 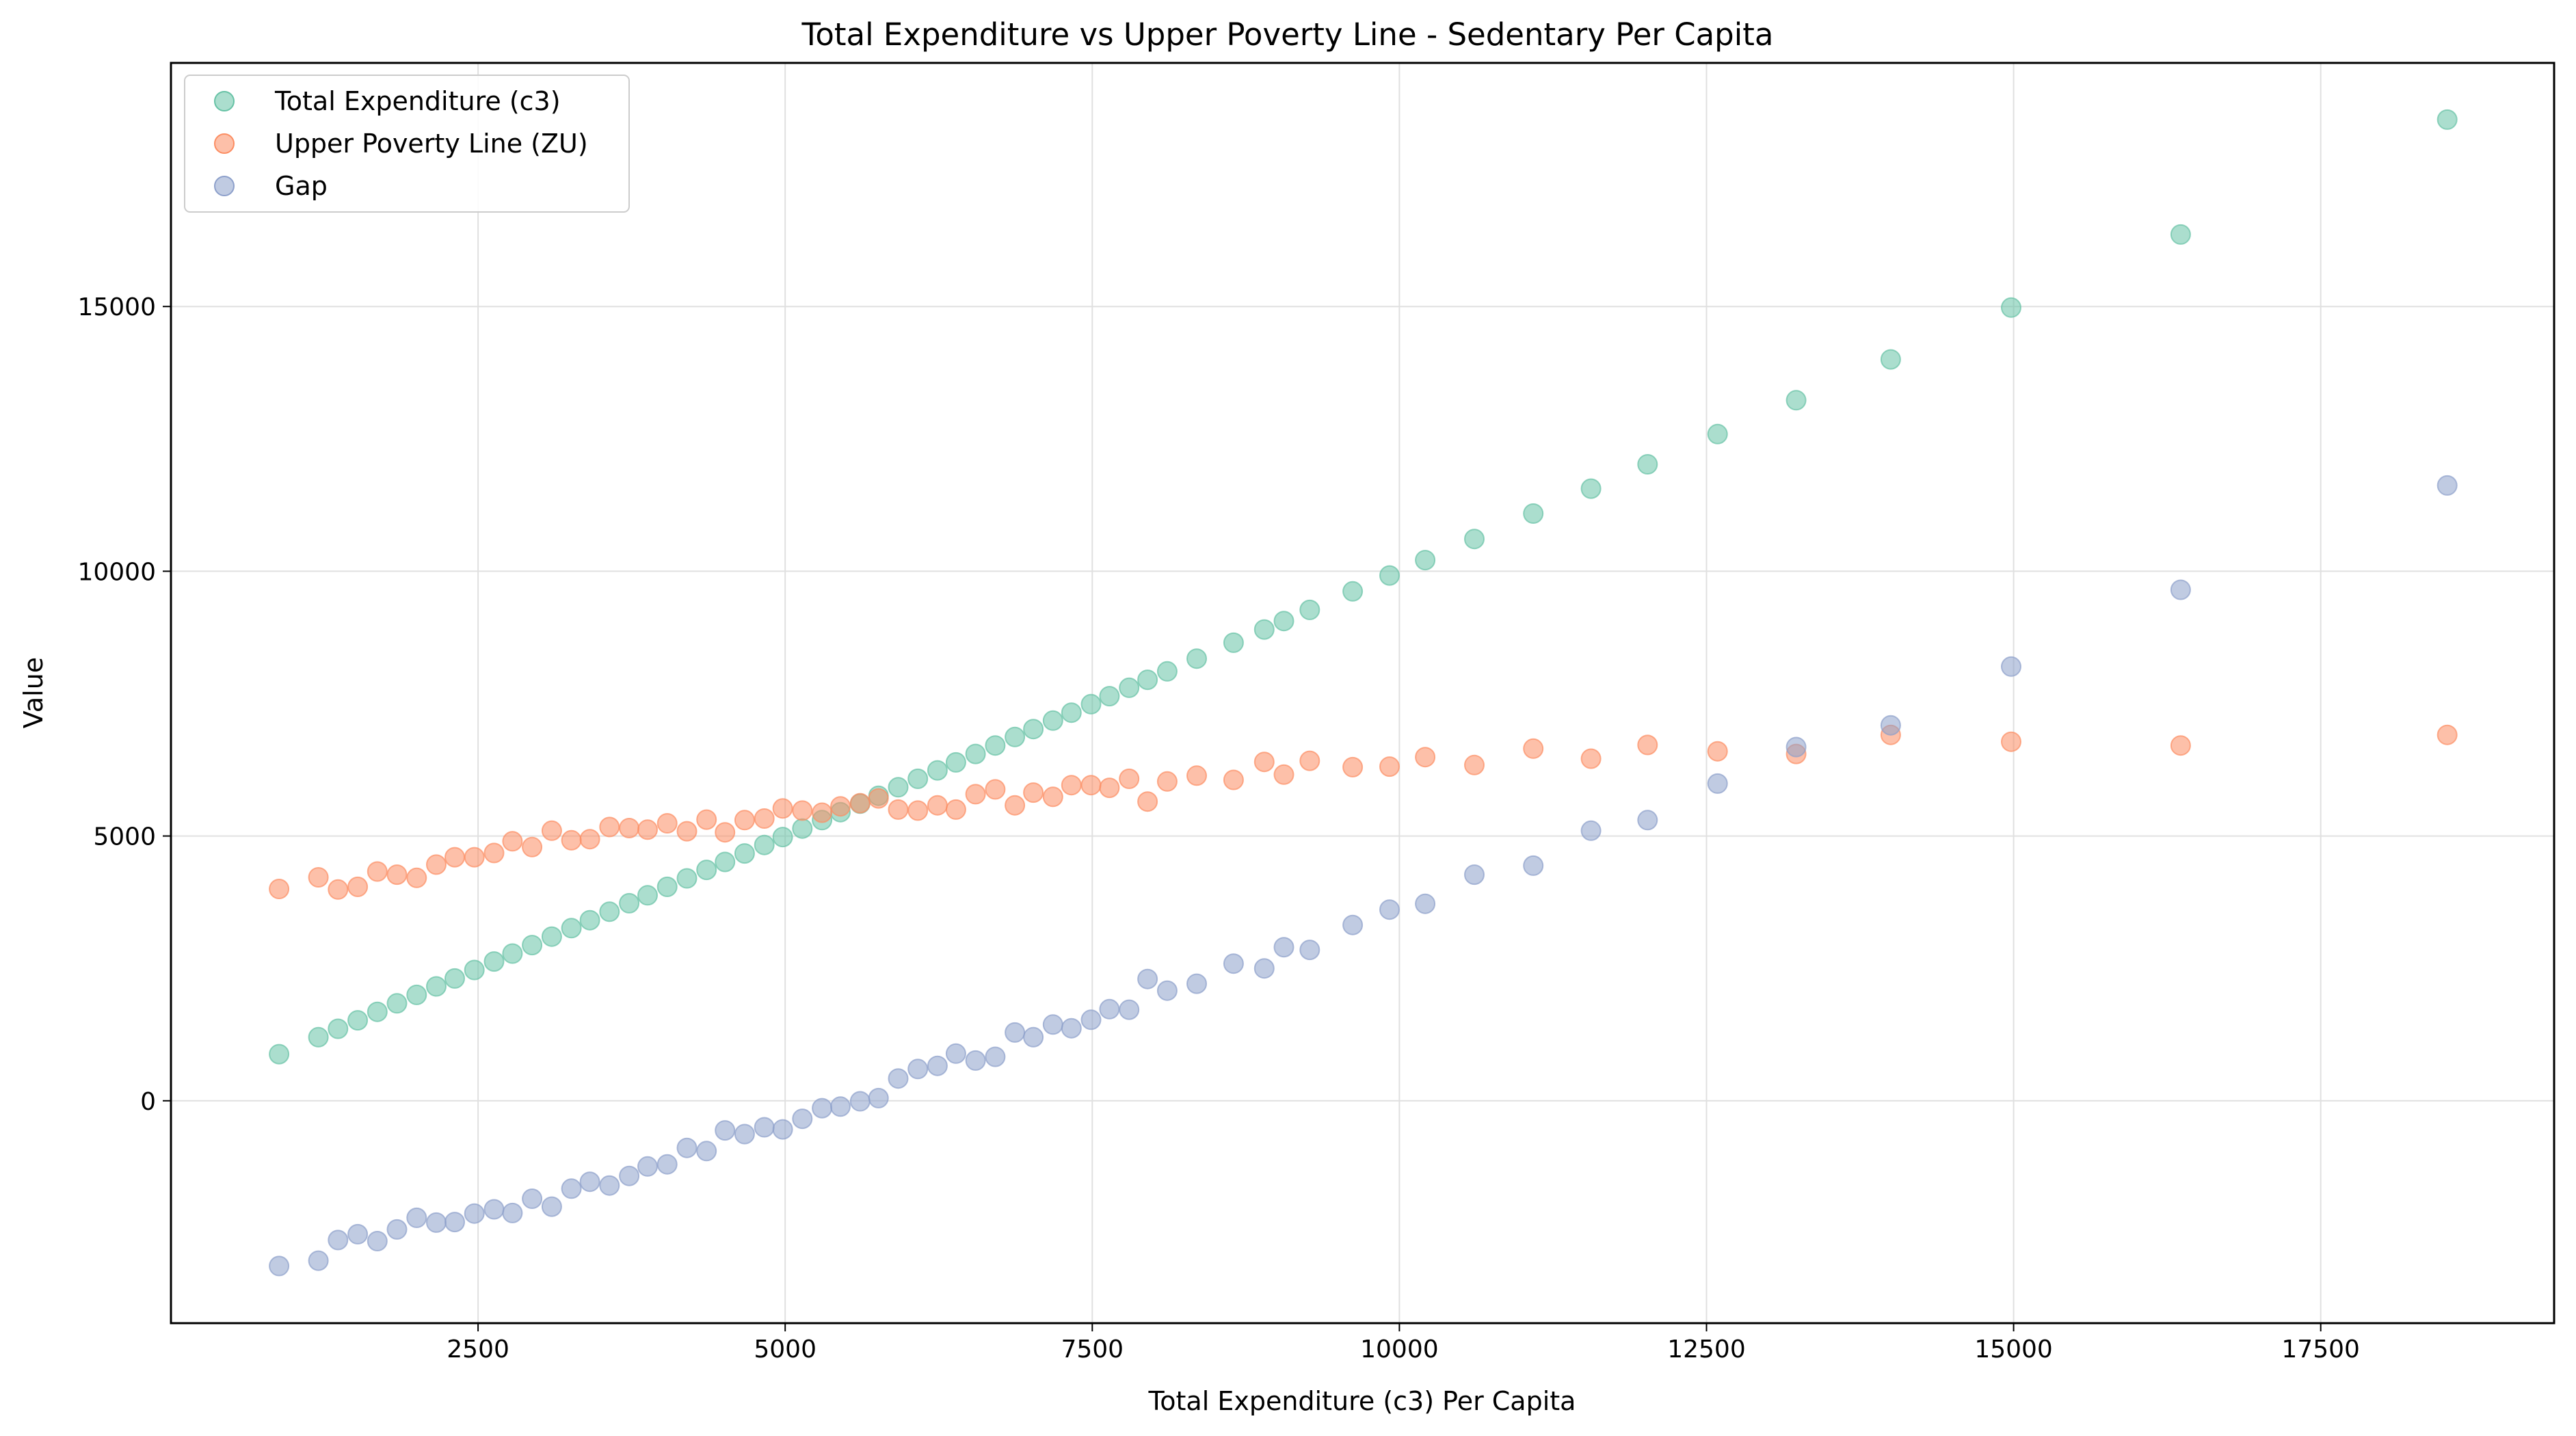 I want to click on legend-label-gap: Gap, so click(x=301, y=186).